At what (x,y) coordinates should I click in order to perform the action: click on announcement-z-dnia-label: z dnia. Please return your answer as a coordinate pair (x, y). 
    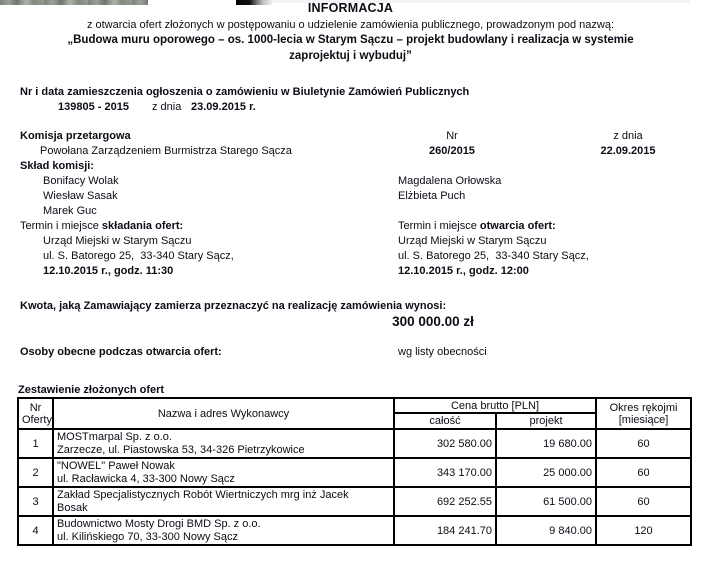
    Looking at the image, I should click on (167, 107).